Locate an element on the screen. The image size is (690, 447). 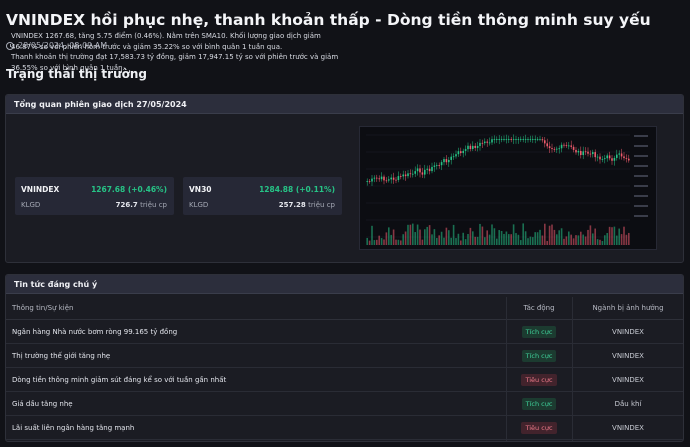
event-text: Giá dầu tăng nhẹ is located at coordinates (42, 403).